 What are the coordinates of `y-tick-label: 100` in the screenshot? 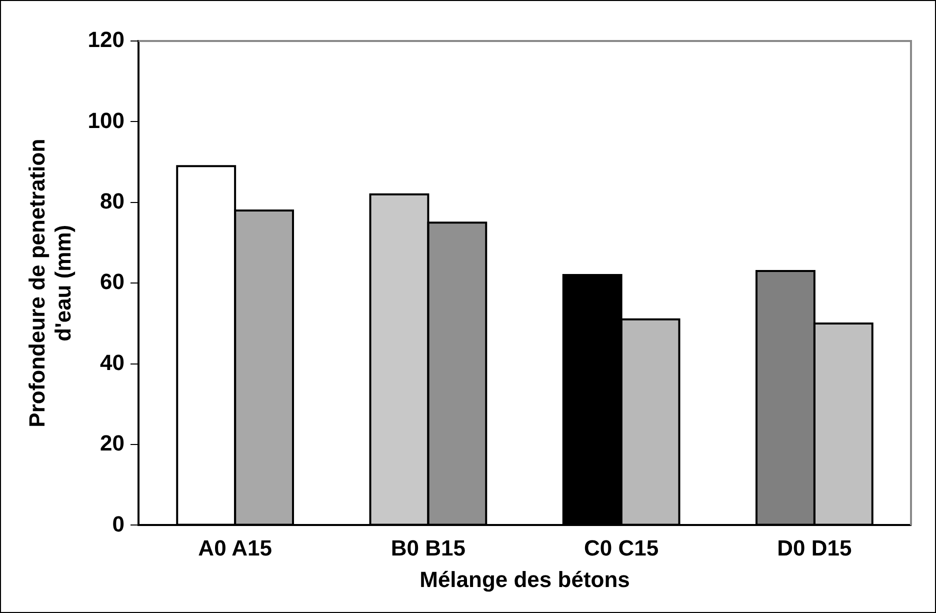 It's located at (106, 120).